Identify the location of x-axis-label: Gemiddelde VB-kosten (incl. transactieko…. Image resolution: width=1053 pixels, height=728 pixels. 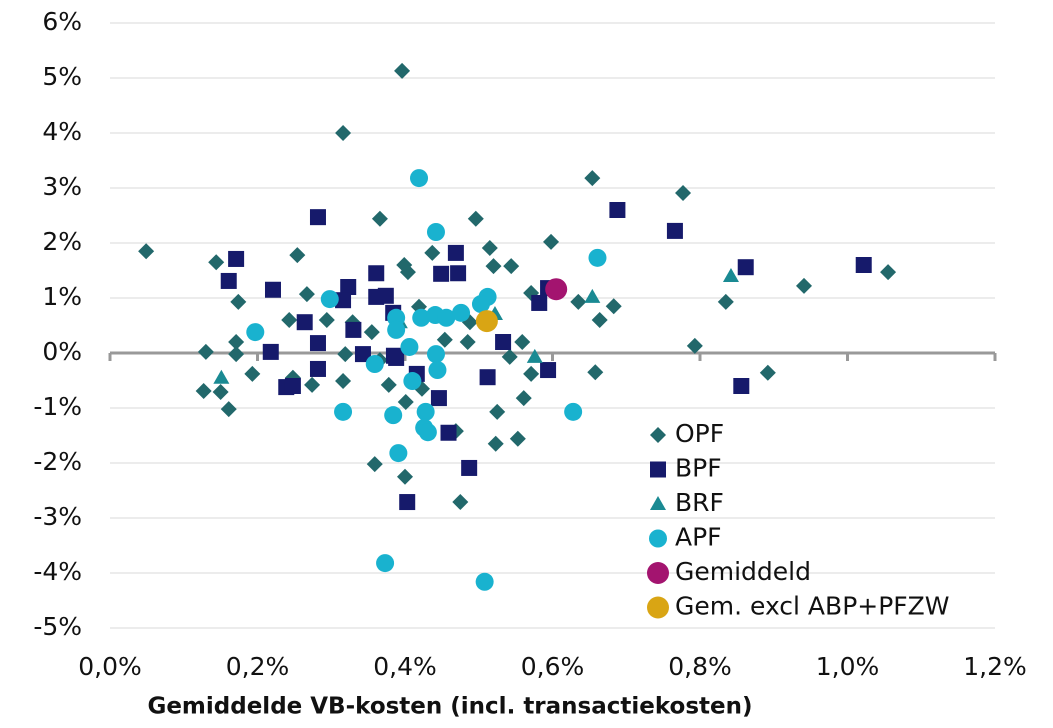
(449, 707).